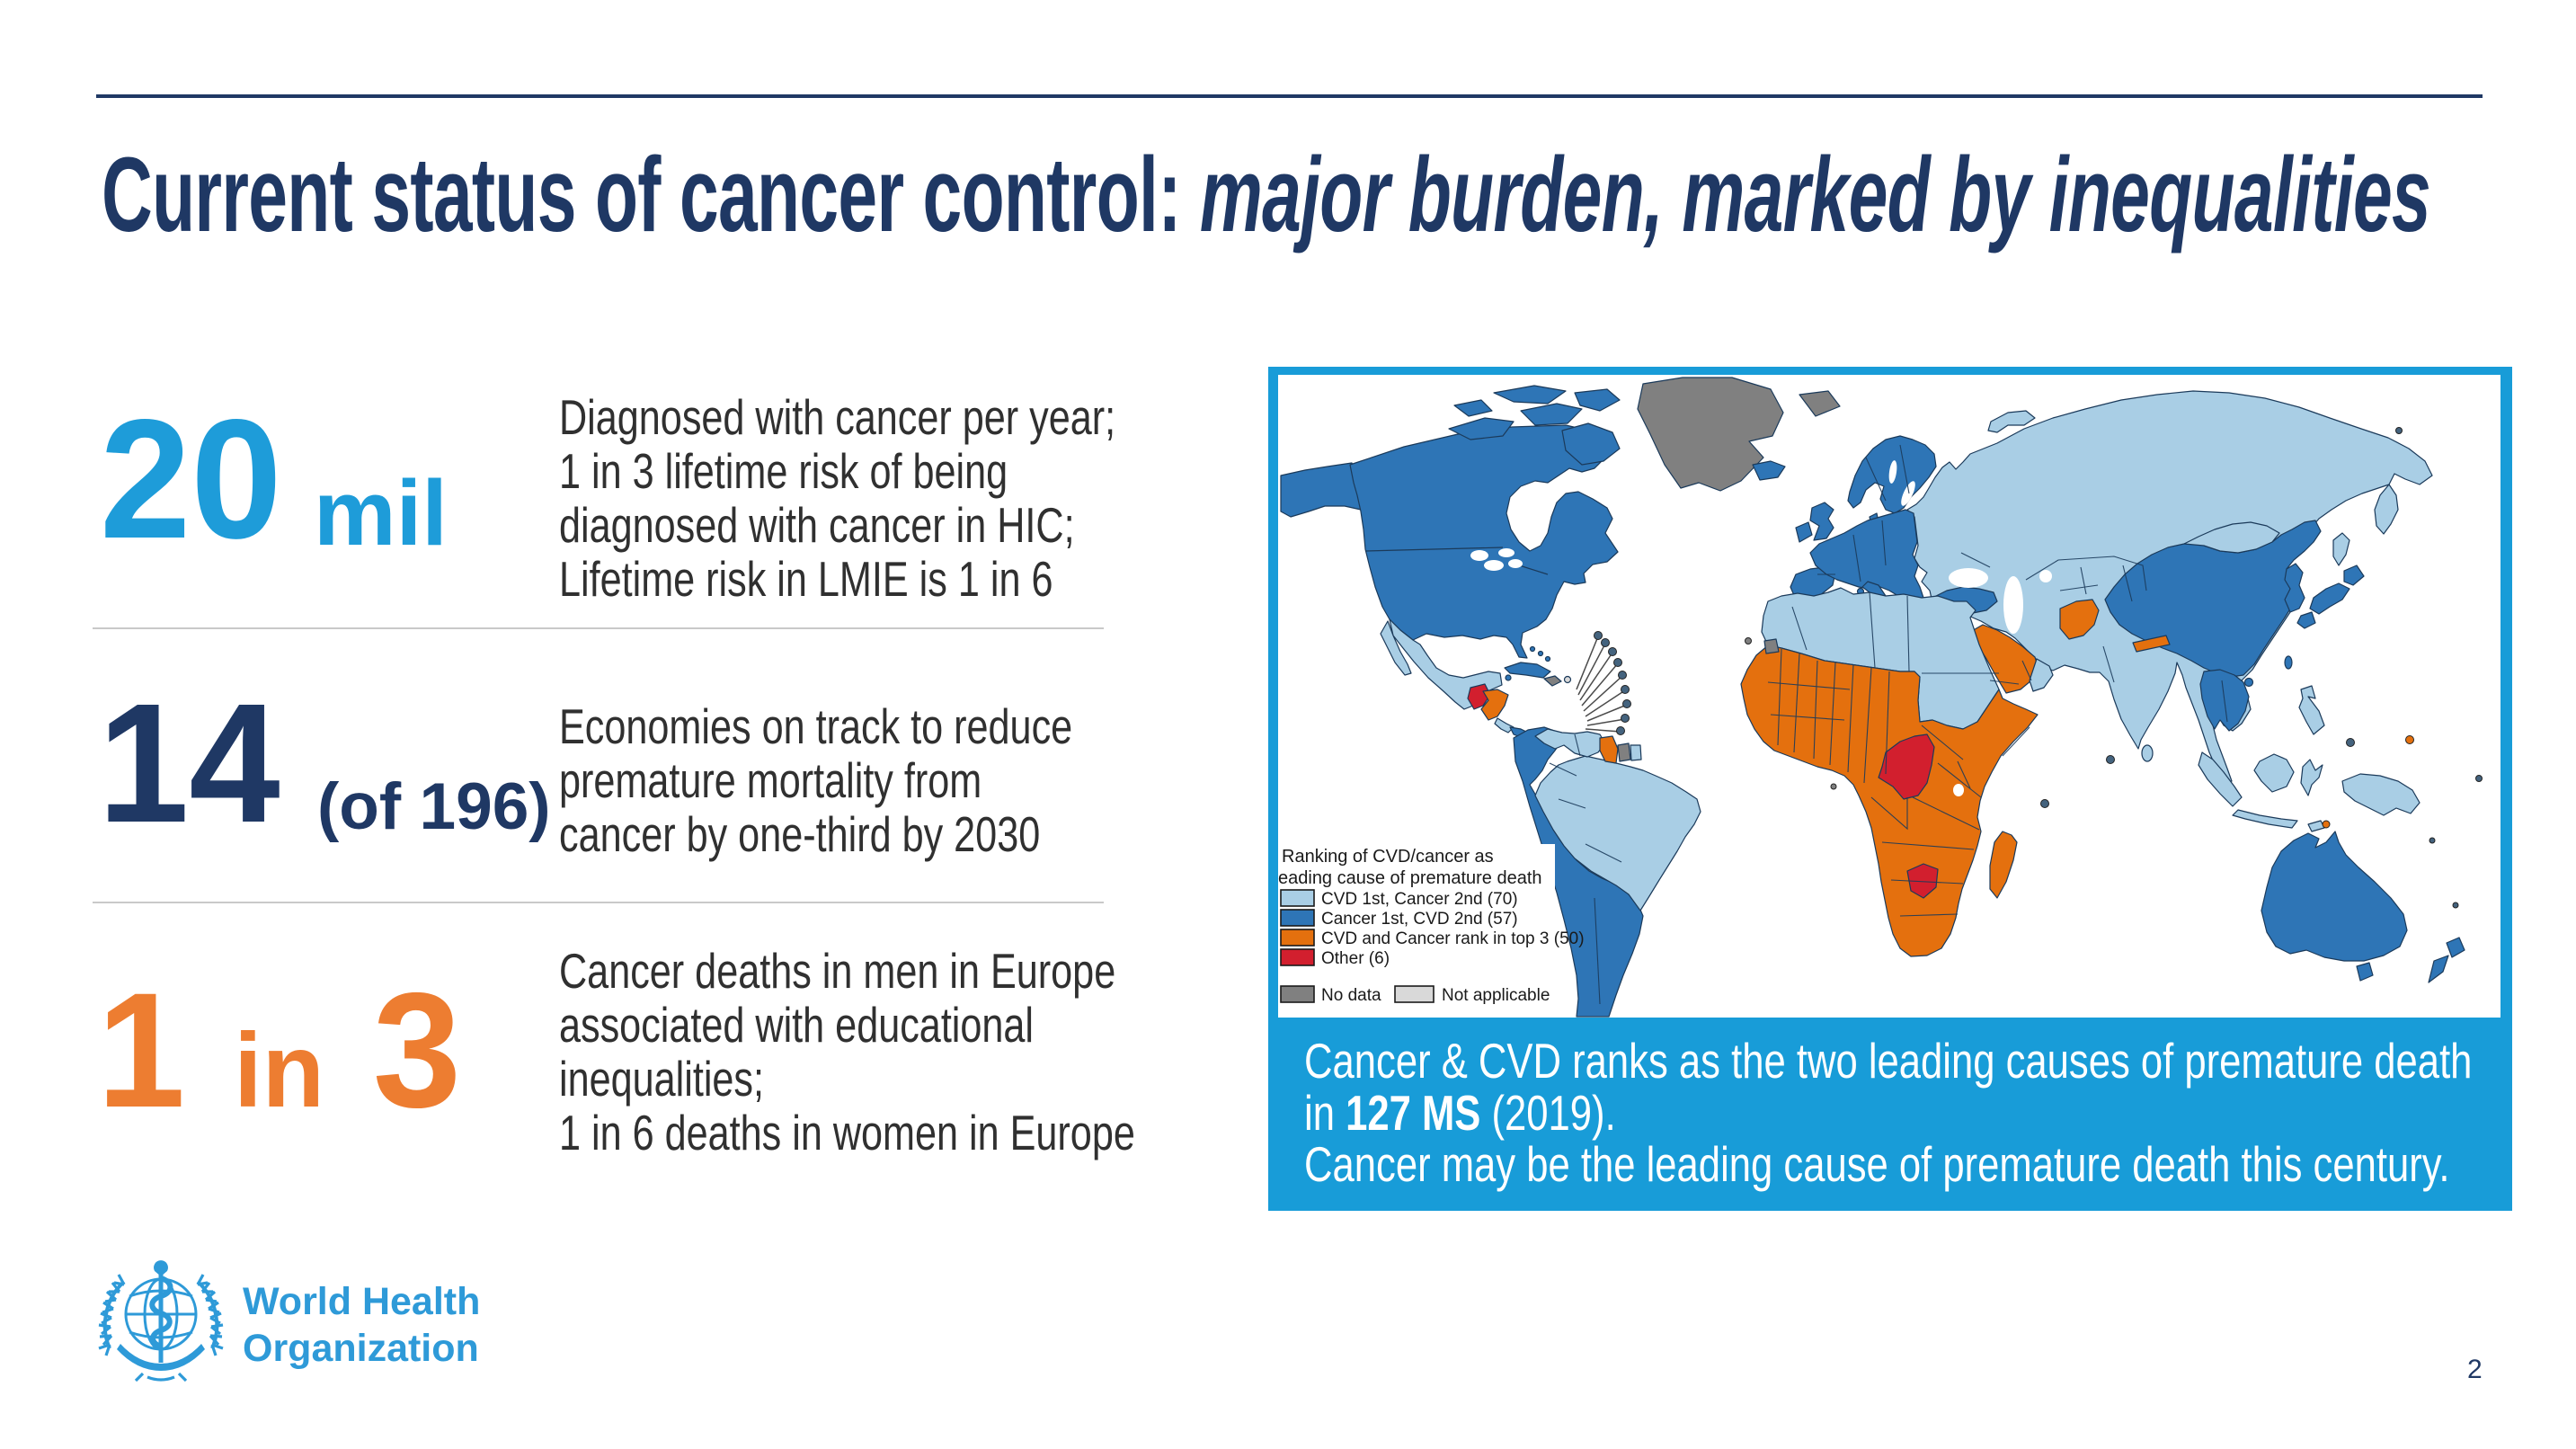 Image resolution: width=2576 pixels, height=1449 pixels. Describe the element at coordinates (1419, 919) in the screenshot. I see `svg-text: Cancer 1st, CVD 2nd (57)` at that location.